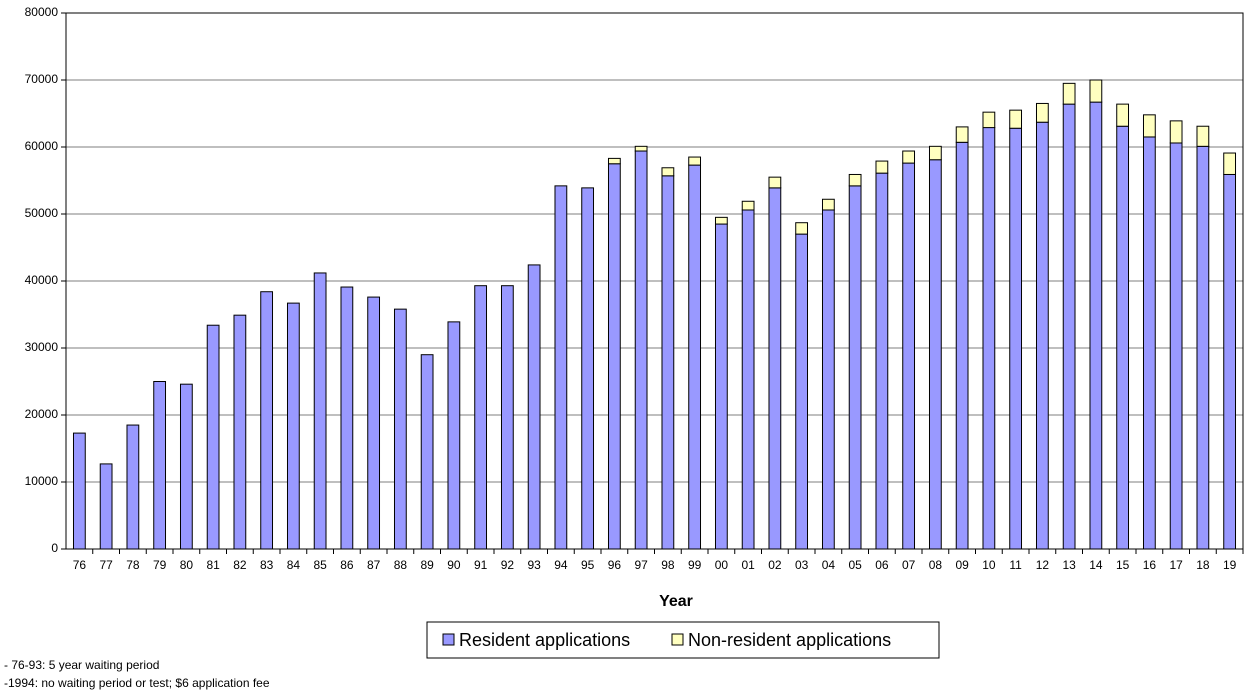 This screenshot has height=698, width=1244. Describe the element at coordinates (588, 565) in the screenshot. I see `x-tick-label: 95` at that location.